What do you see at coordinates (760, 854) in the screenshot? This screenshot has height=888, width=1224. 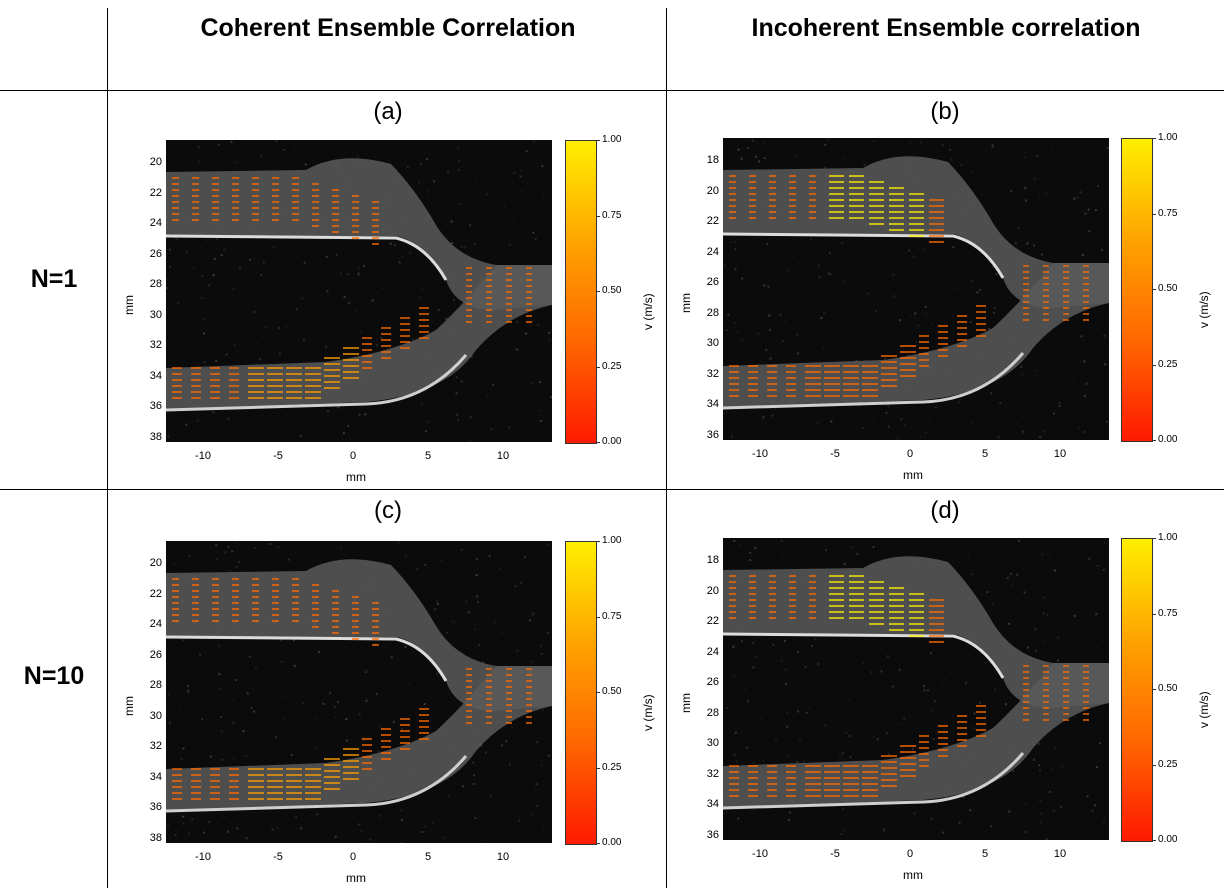 I see `x-tick-label: -10` at bounding box center [760, 854].